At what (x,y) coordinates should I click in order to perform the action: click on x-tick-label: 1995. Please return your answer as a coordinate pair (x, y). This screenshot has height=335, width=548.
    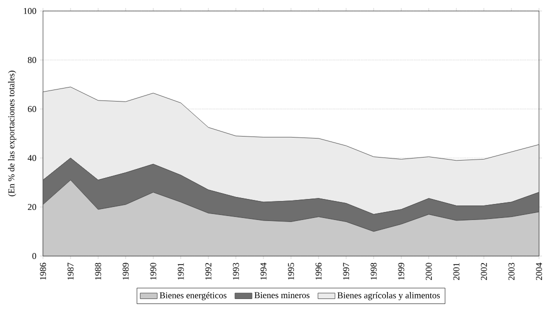
    Looking at the image, I should click on (291, 271).